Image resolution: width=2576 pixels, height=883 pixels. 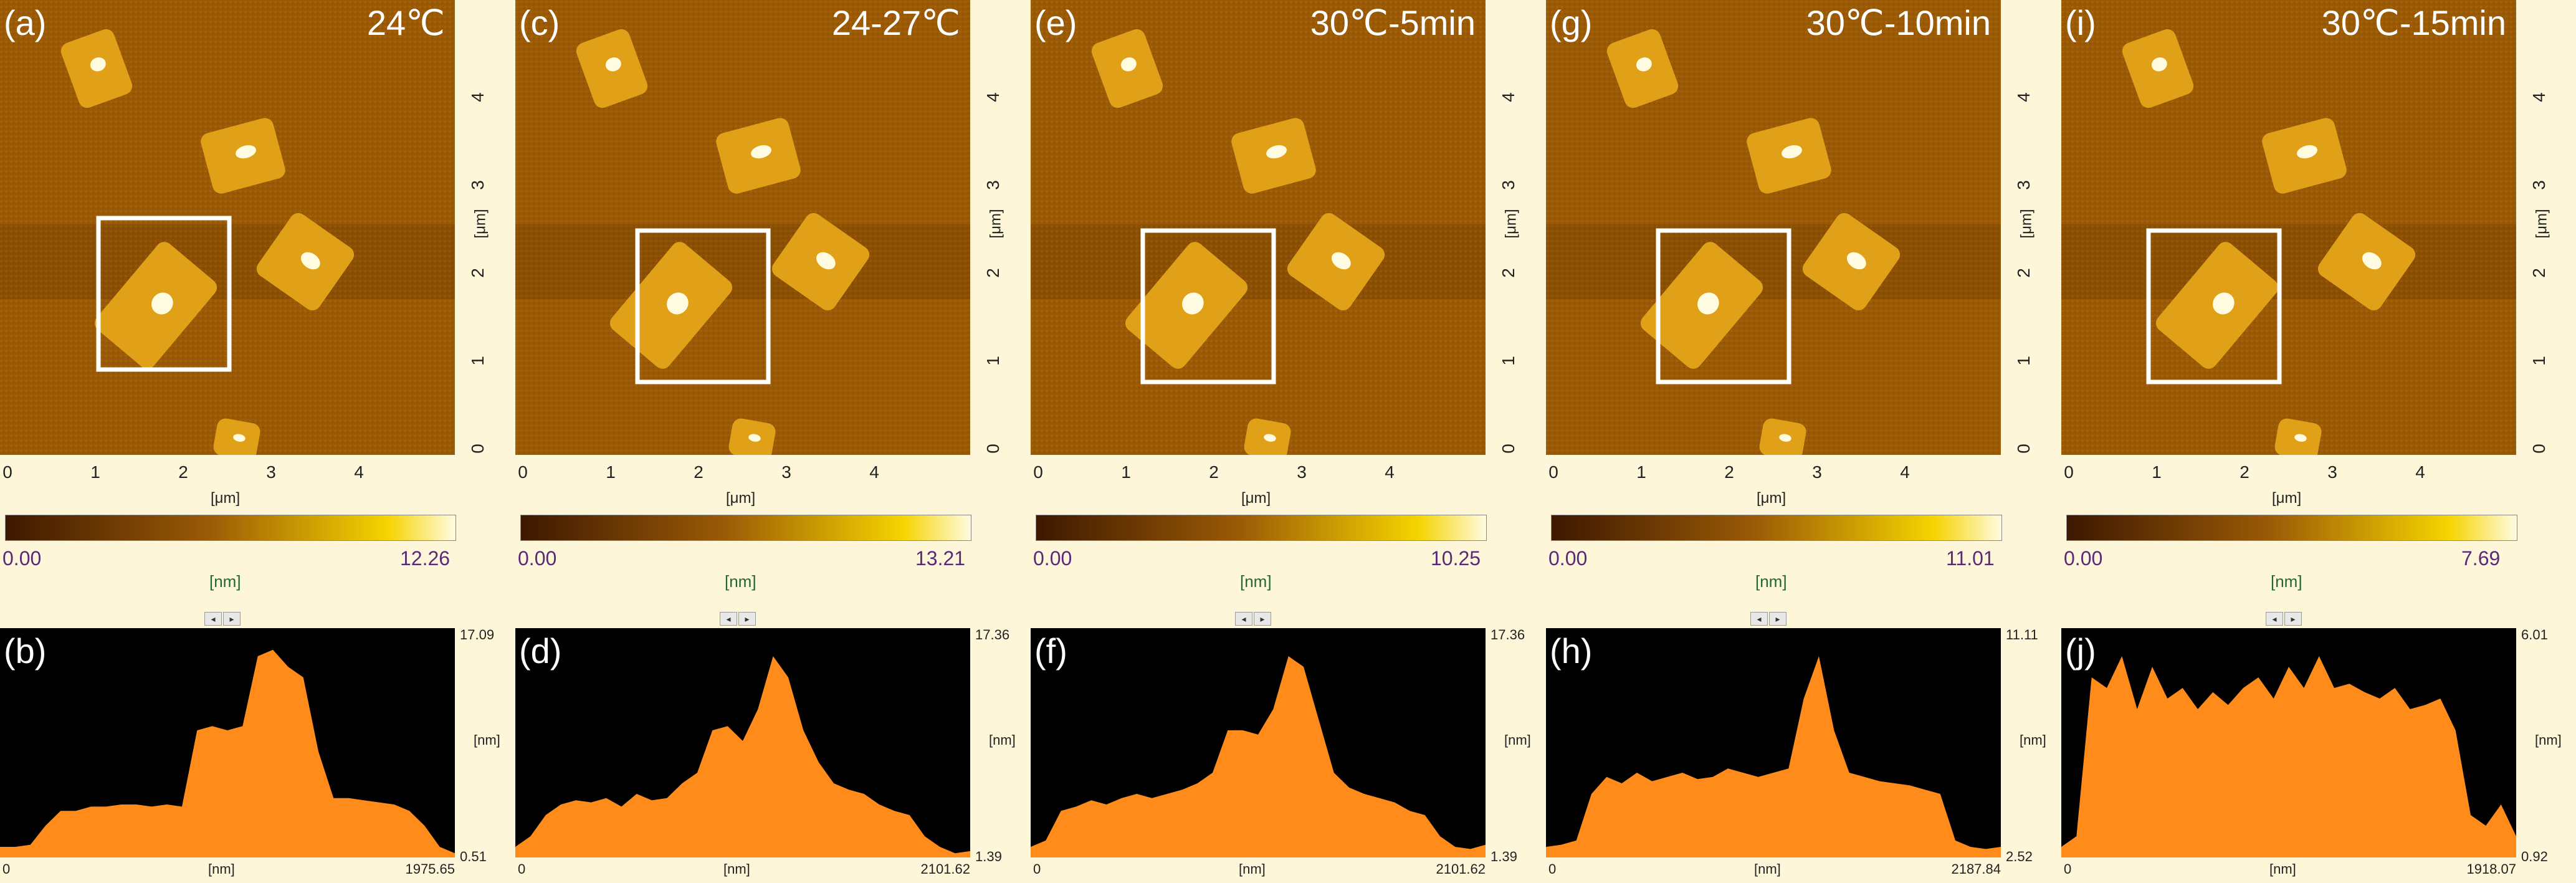 I want to click on afm-height-image: (e) 30℃-5min, so click(x=1258, y=227).